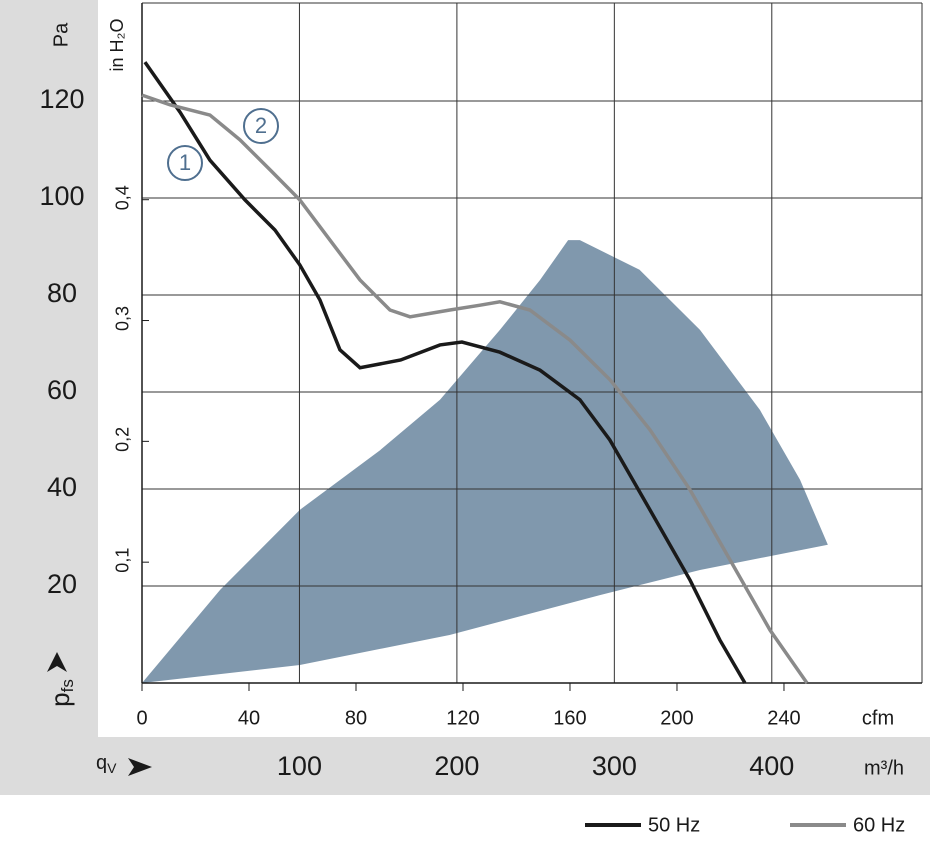 This screenshot has height=842, width=930. Describe the element at coordinates (676, 718) in the screenshot. I see `x-tick-label: 200` at that location.